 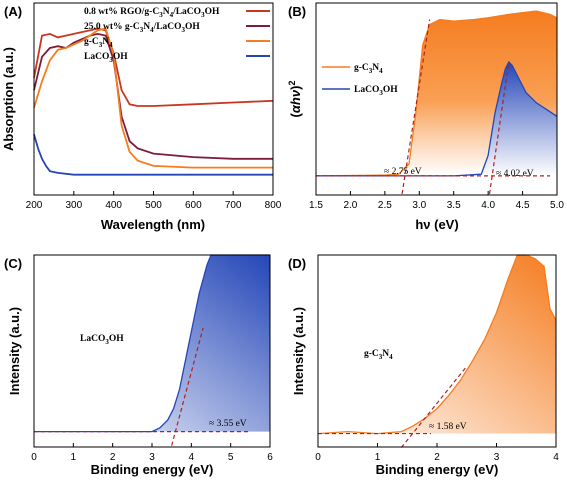 I want to click on panel-a-tick-label: 400, so click(x=113, y=205).